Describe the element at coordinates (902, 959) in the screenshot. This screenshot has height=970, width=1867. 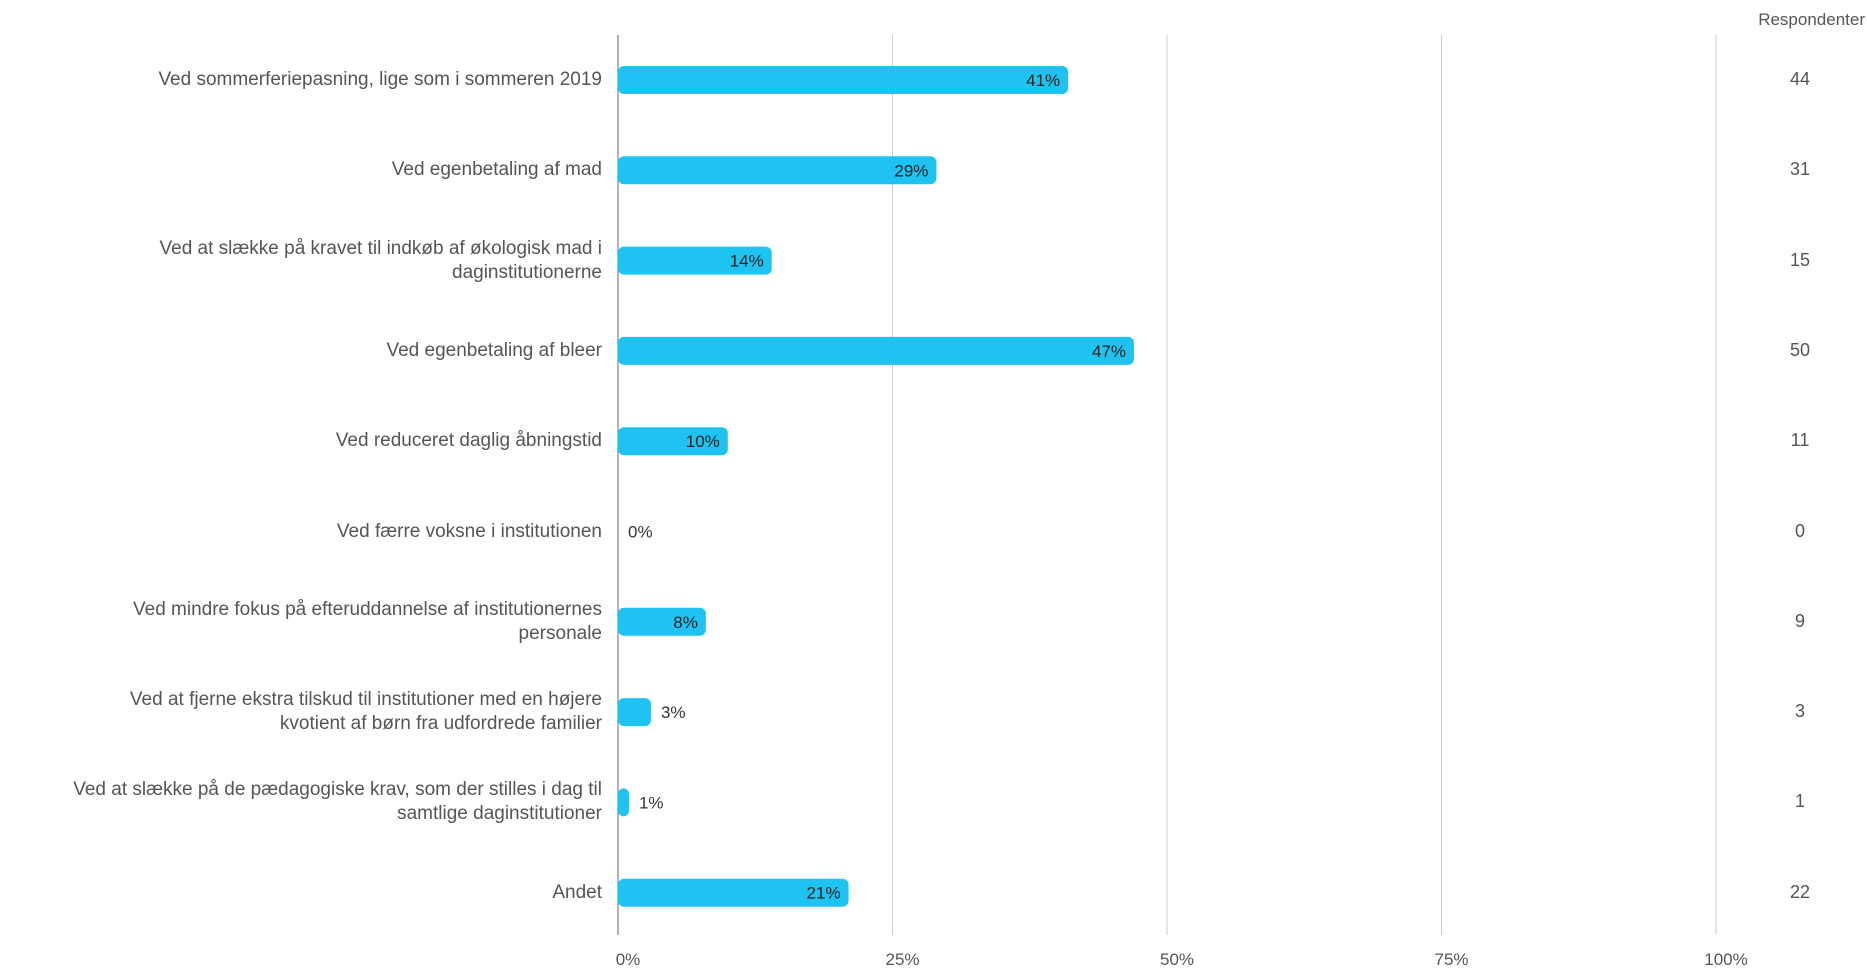
I see `x-tick-label: 25%` at that location.